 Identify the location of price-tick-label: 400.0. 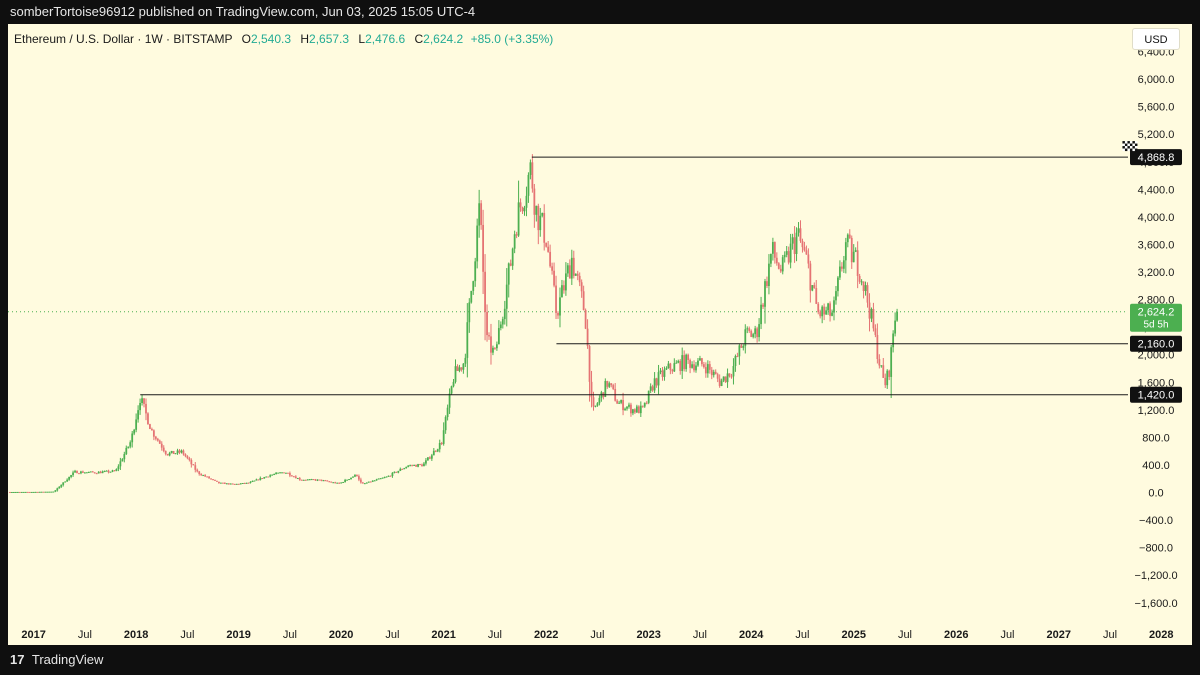
(1156, 466).